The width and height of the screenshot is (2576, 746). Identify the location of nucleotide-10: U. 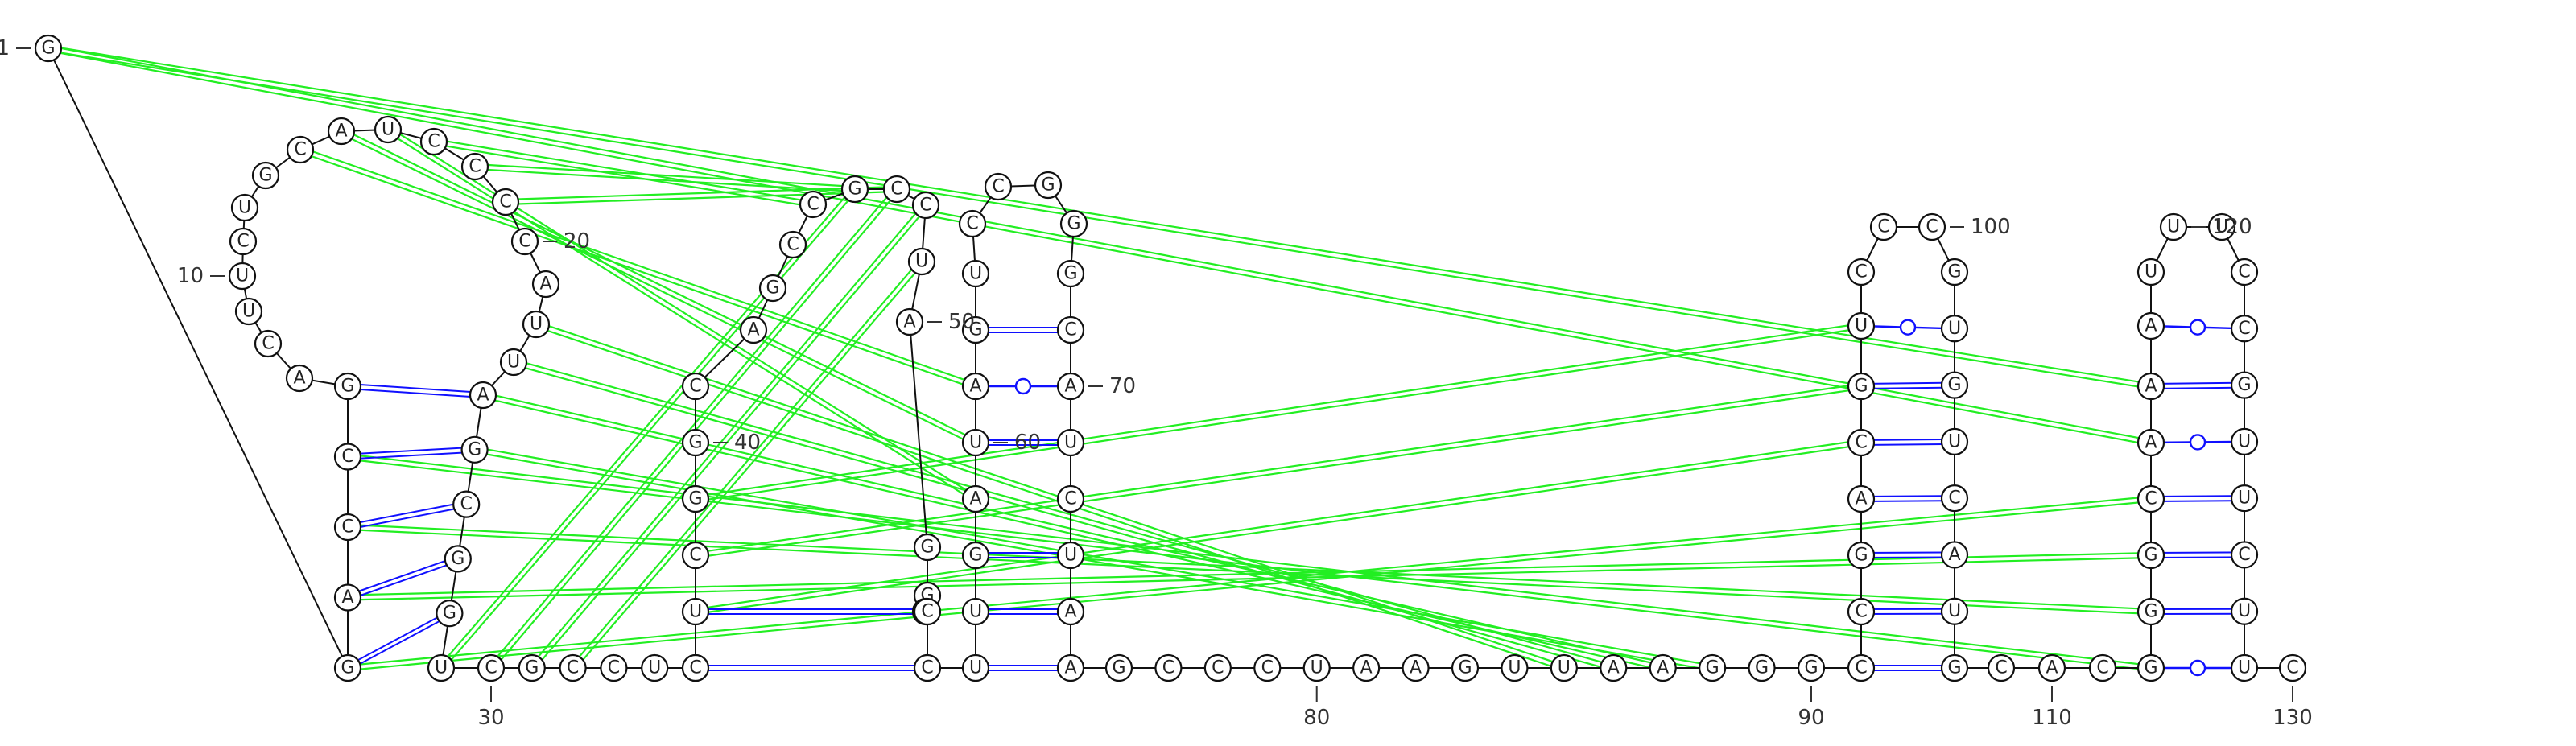
(242, 276).